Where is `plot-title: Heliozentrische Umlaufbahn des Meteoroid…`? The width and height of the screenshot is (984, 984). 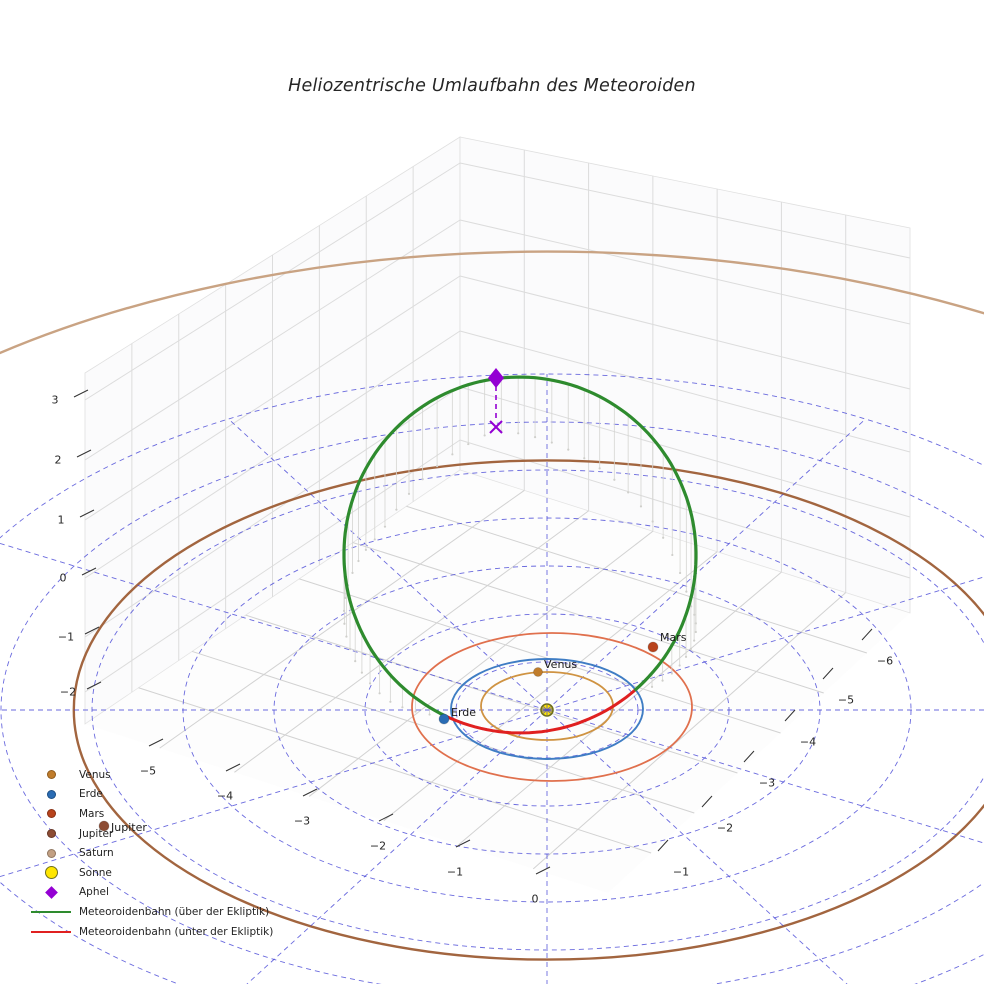 plot-title: Heliozentrische Umlaufbahn des Meteoroid… is located at coordinates (492, 86).